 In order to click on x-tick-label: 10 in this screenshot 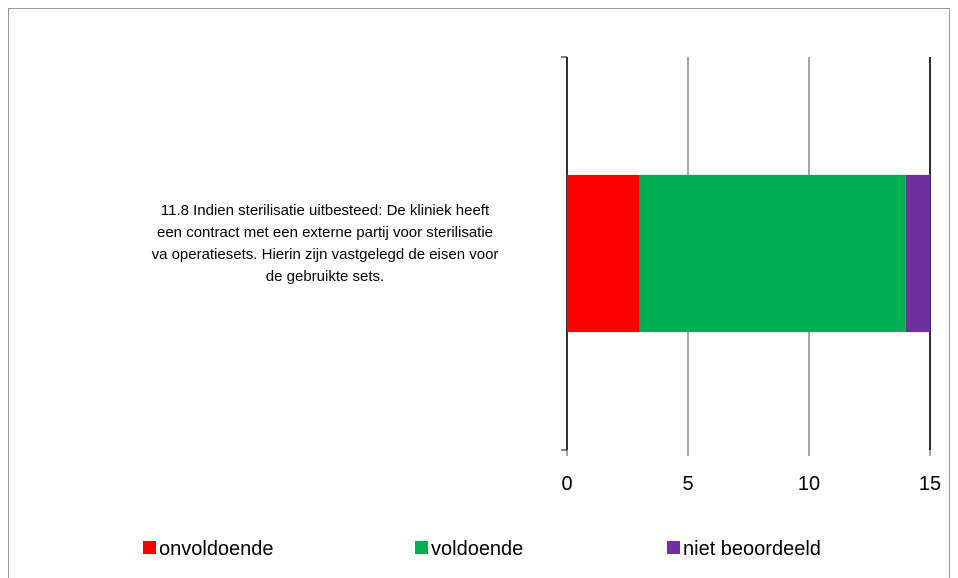, I will do `click(809, 484)`.